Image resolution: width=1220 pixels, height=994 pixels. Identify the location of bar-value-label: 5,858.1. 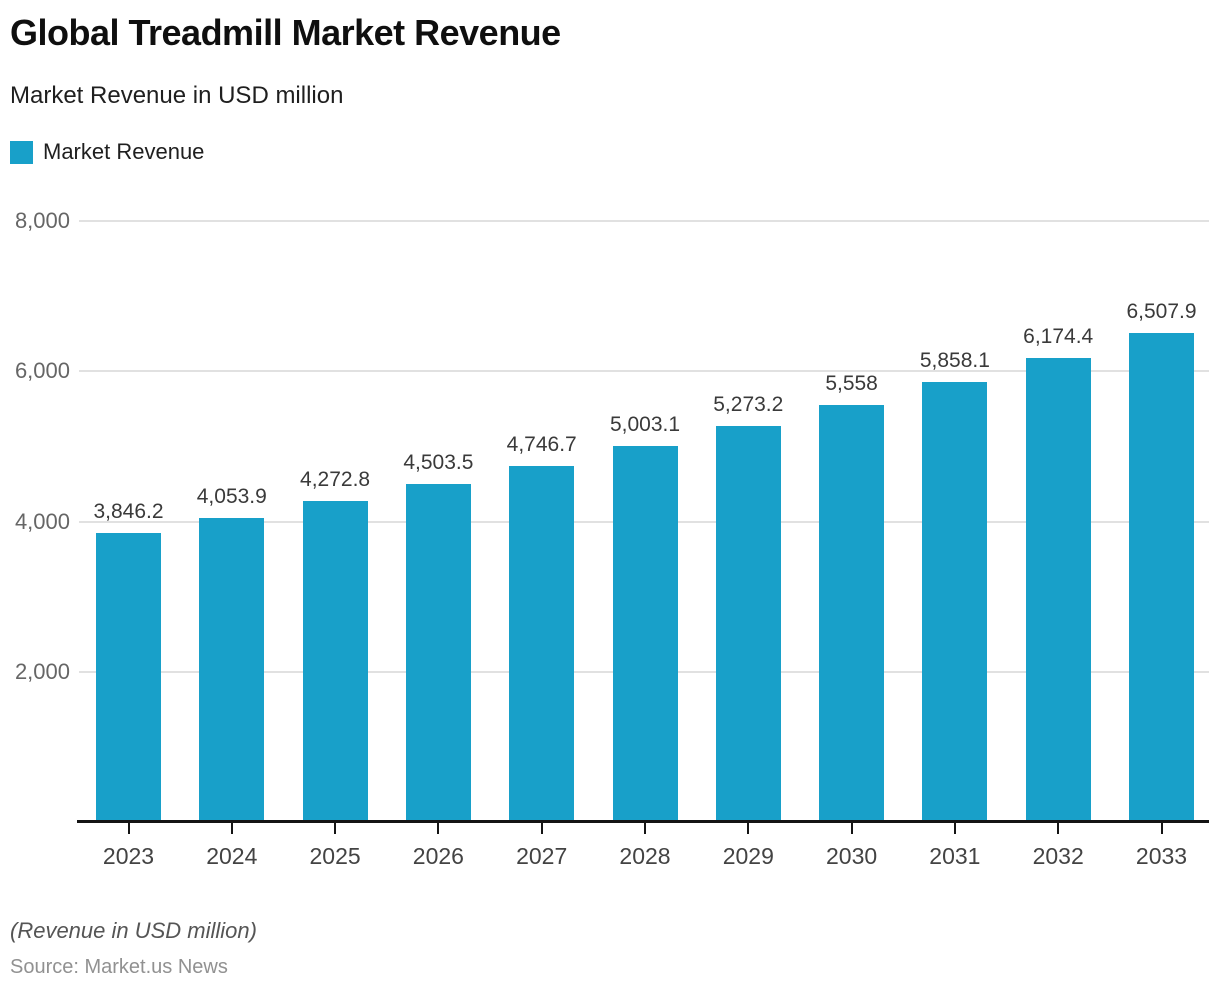
(954, 361).